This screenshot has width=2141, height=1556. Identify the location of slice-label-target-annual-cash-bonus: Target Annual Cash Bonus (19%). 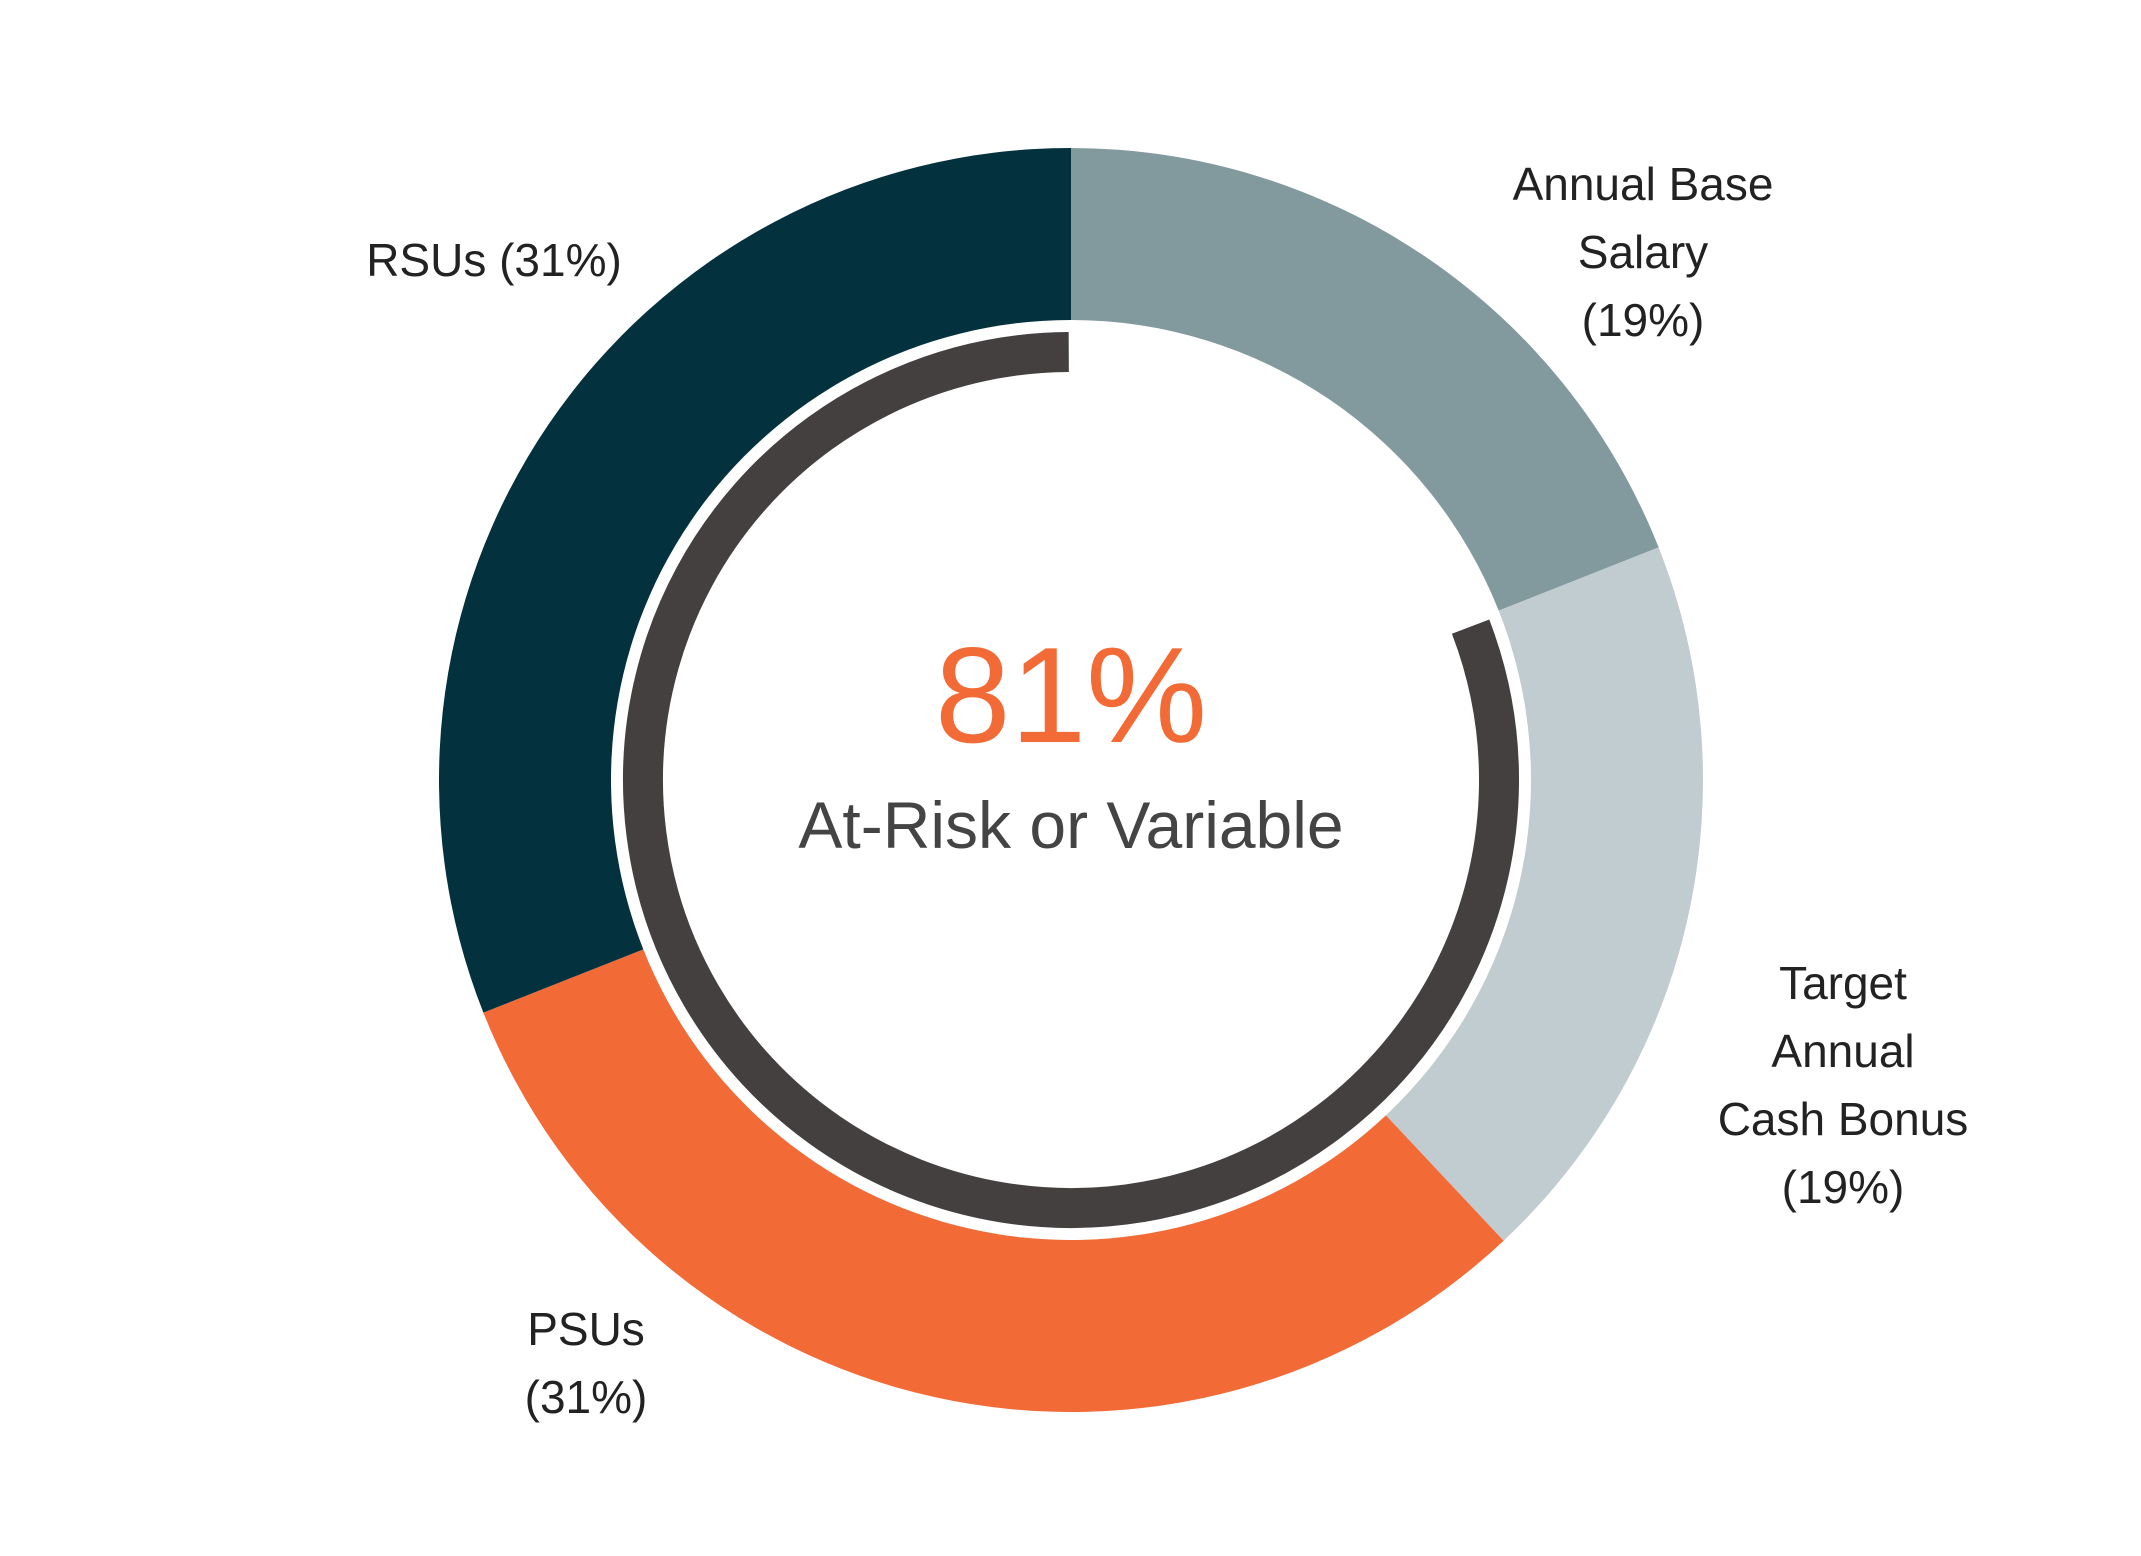
(1843, 1085).